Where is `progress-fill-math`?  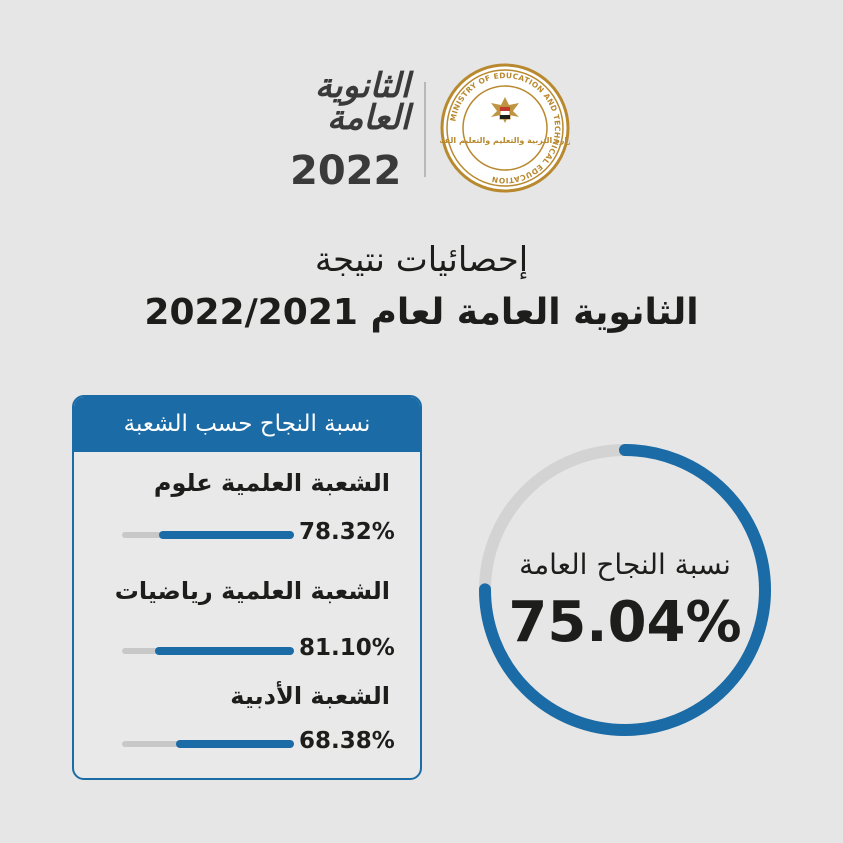 progress-fill-math is located at coordinates (224, 651).